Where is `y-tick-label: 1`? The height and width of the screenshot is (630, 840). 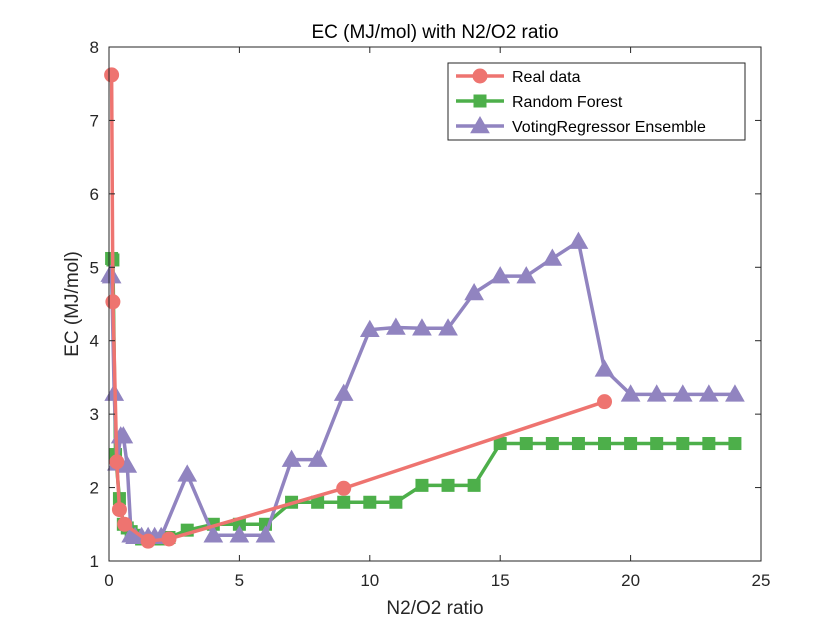
y-tick-label: 1 is located at coordinates (94, 561).